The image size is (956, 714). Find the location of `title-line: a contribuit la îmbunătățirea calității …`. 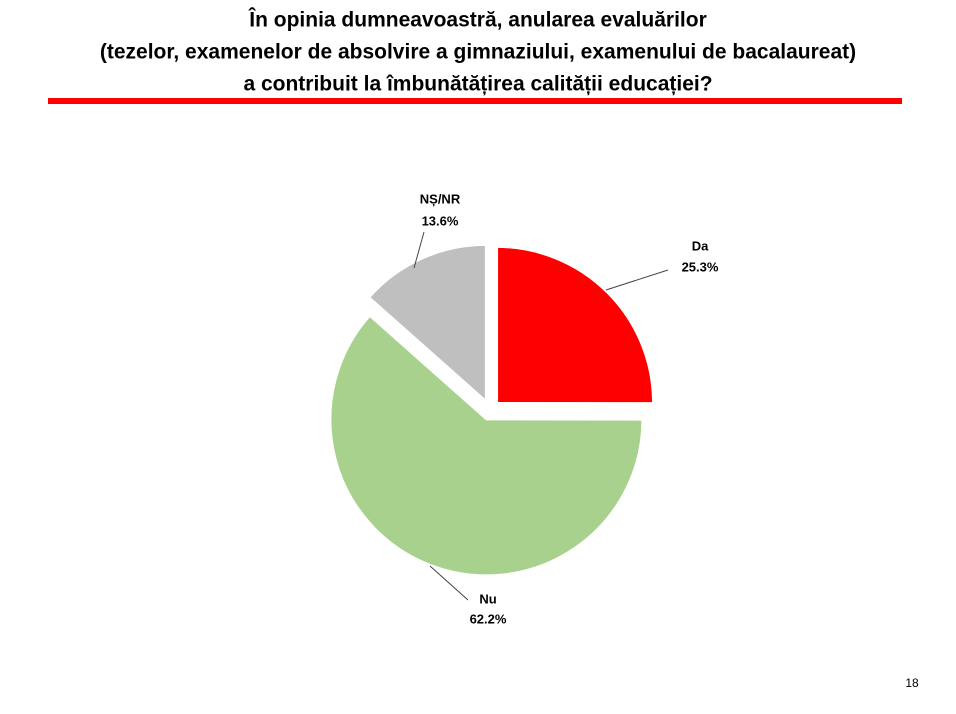

title-line: a contribuit la îmbunătățirea calității … is located at coordinates (477, 84).